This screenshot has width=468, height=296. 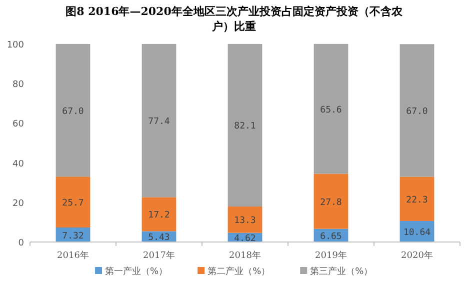 What do you see at coordinates (417, 233) in the screenshot?
I see `data-label: 10.64` at bounding box center [417, 233].